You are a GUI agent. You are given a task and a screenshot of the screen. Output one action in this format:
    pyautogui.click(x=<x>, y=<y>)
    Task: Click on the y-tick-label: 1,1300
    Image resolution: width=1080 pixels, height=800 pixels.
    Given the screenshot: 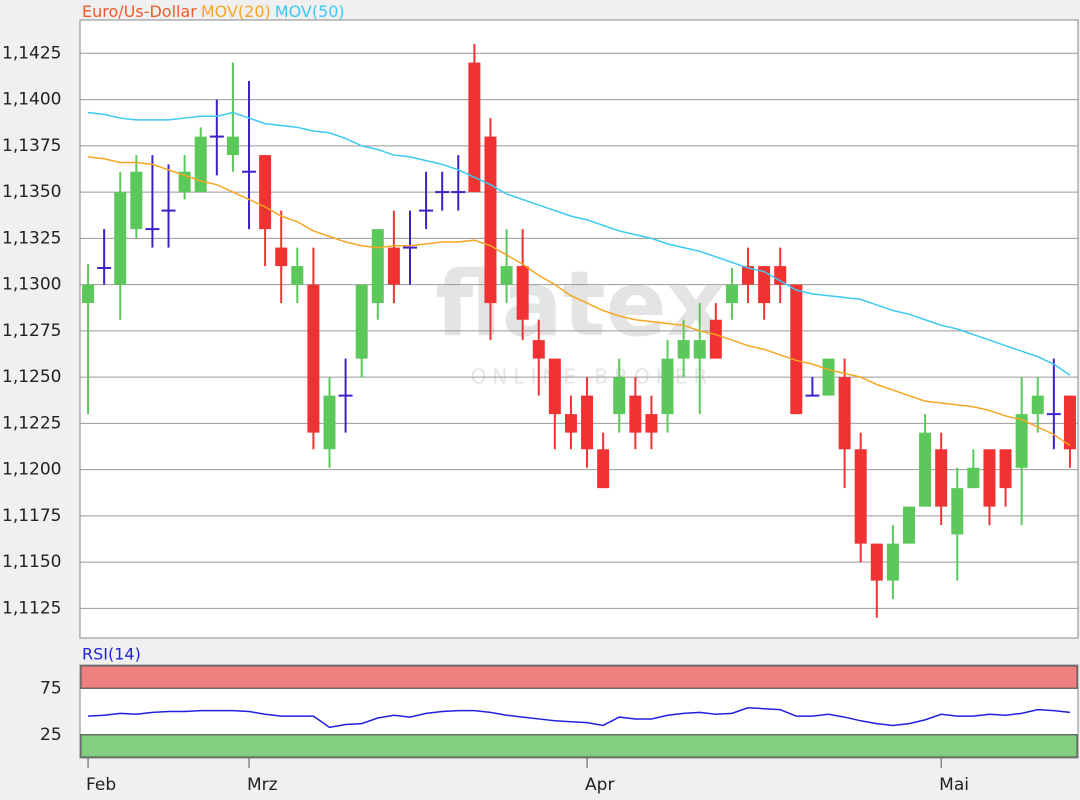 What is the action you would take?
    pyautogui.click(x=31, y=285)
    